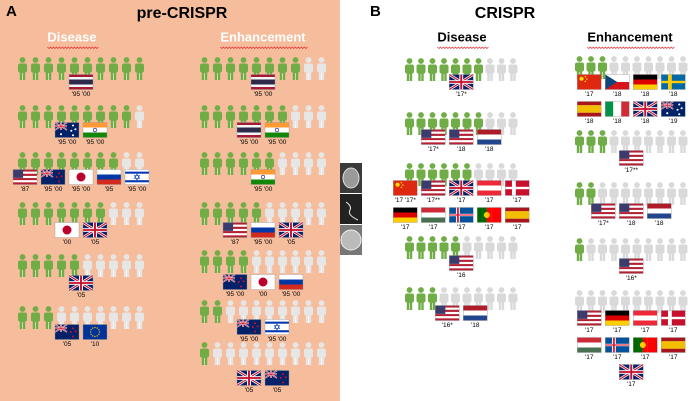 This screenshot has height=401, width=698. I want to click on year-label: '18, so click(589, 121).